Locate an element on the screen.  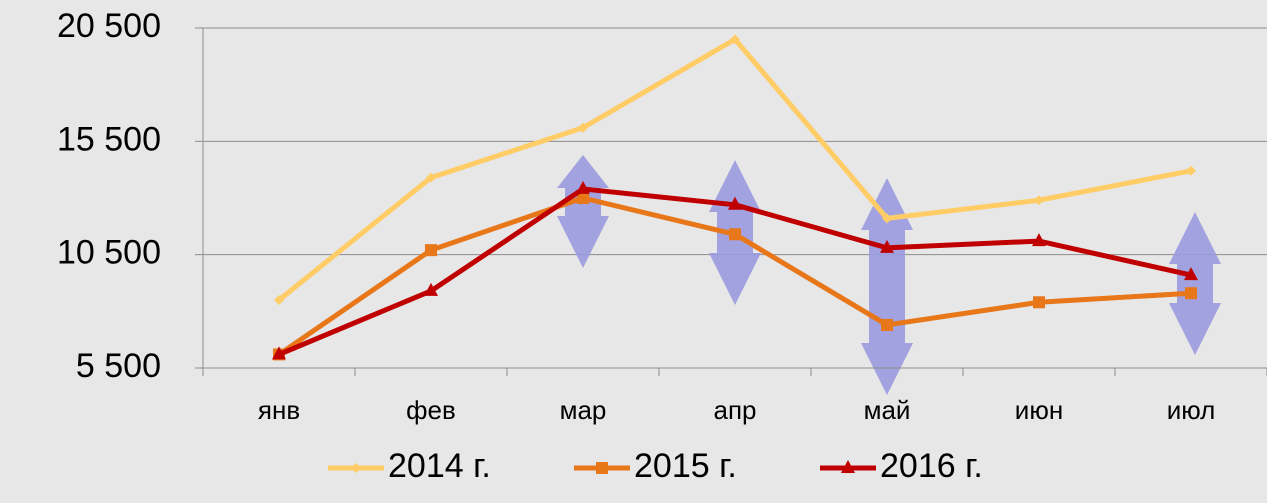
legend-entry: 2014 г. is located at coordinates (409, 466).